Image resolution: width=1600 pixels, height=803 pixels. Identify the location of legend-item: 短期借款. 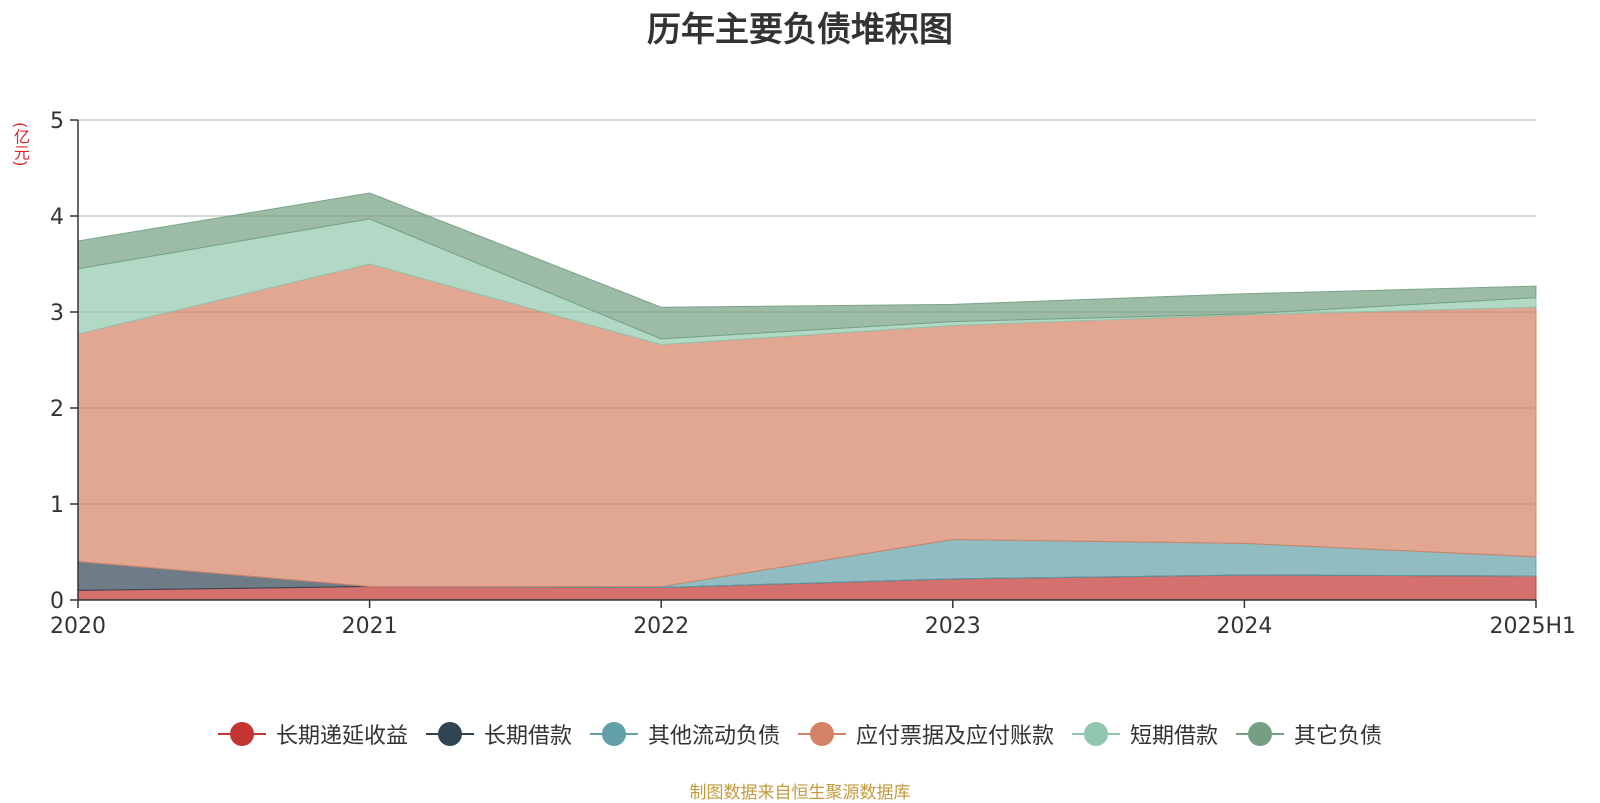
(1145, 734).